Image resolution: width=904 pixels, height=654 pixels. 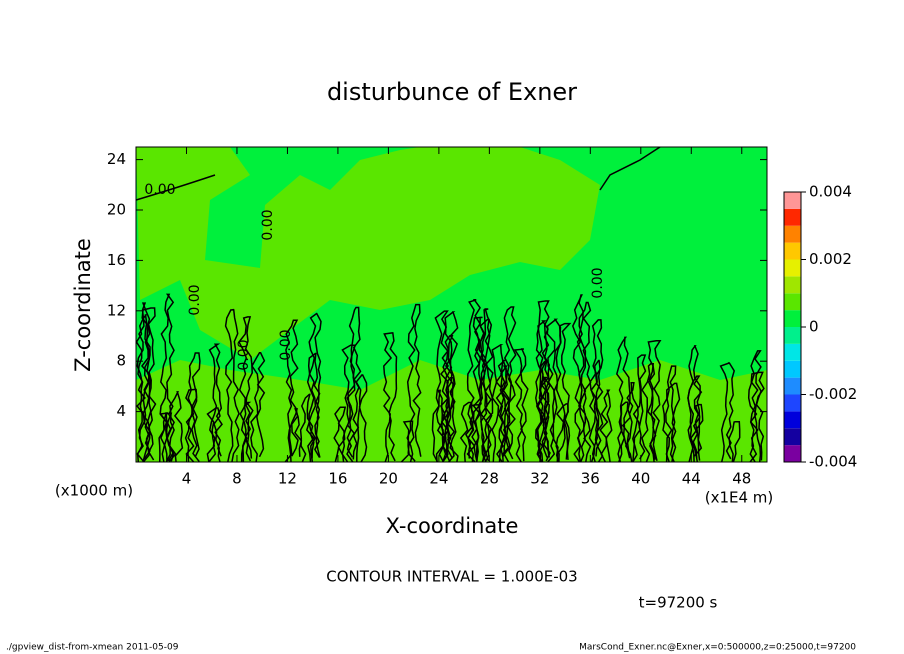 What do you see at coordinates (187, 479) in the screenshot?
I see `x-tick-label: 4` at bounding box center [187, 479].